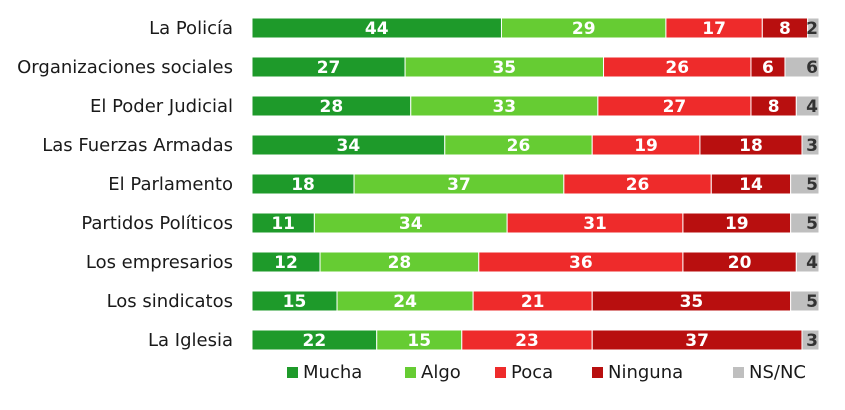 This screenshot has width=845, height=410. I want to click on data-label: 22, so click(315, 341).